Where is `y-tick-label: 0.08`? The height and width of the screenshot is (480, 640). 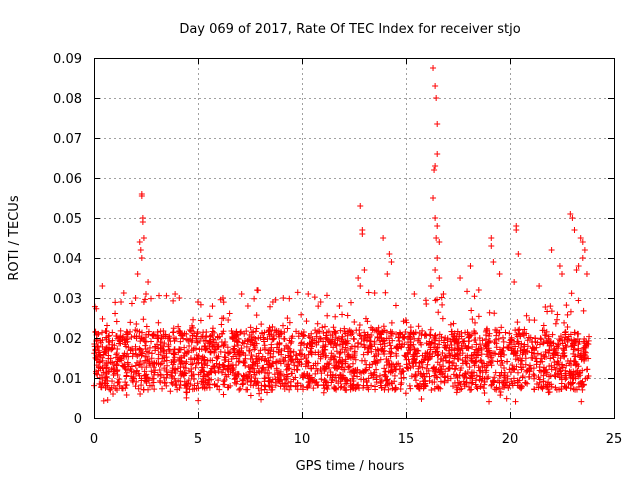
y-tick-label: 0.08 is located at coordinates (67, 99).